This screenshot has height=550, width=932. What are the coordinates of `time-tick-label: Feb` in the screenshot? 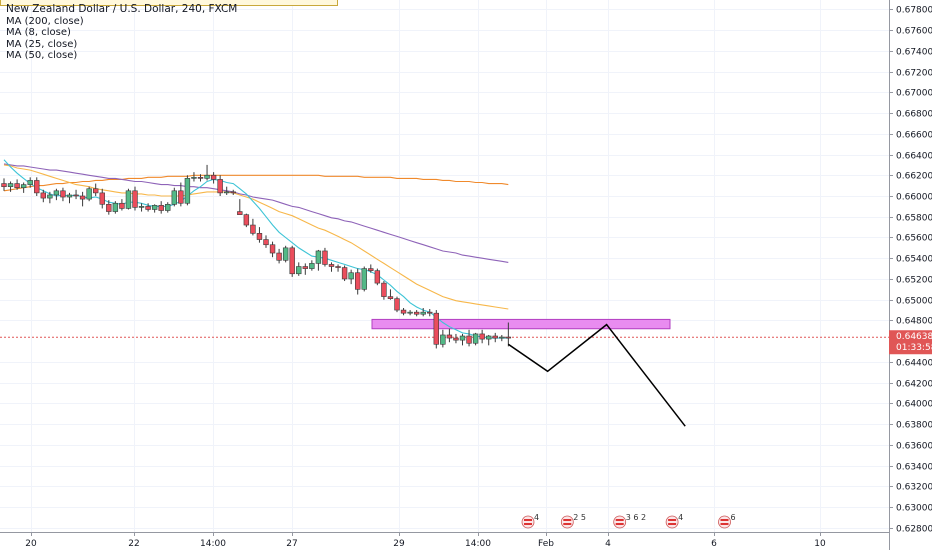 It's located at (546, 544).